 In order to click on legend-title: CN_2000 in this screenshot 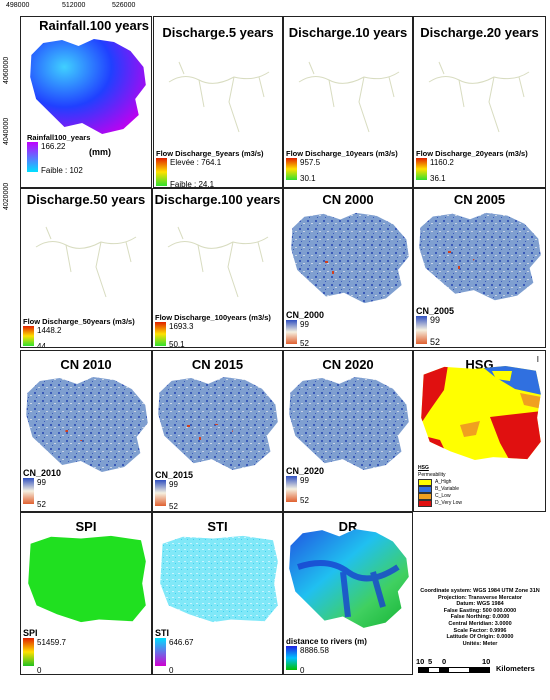, I will do `click(305, 315)`.